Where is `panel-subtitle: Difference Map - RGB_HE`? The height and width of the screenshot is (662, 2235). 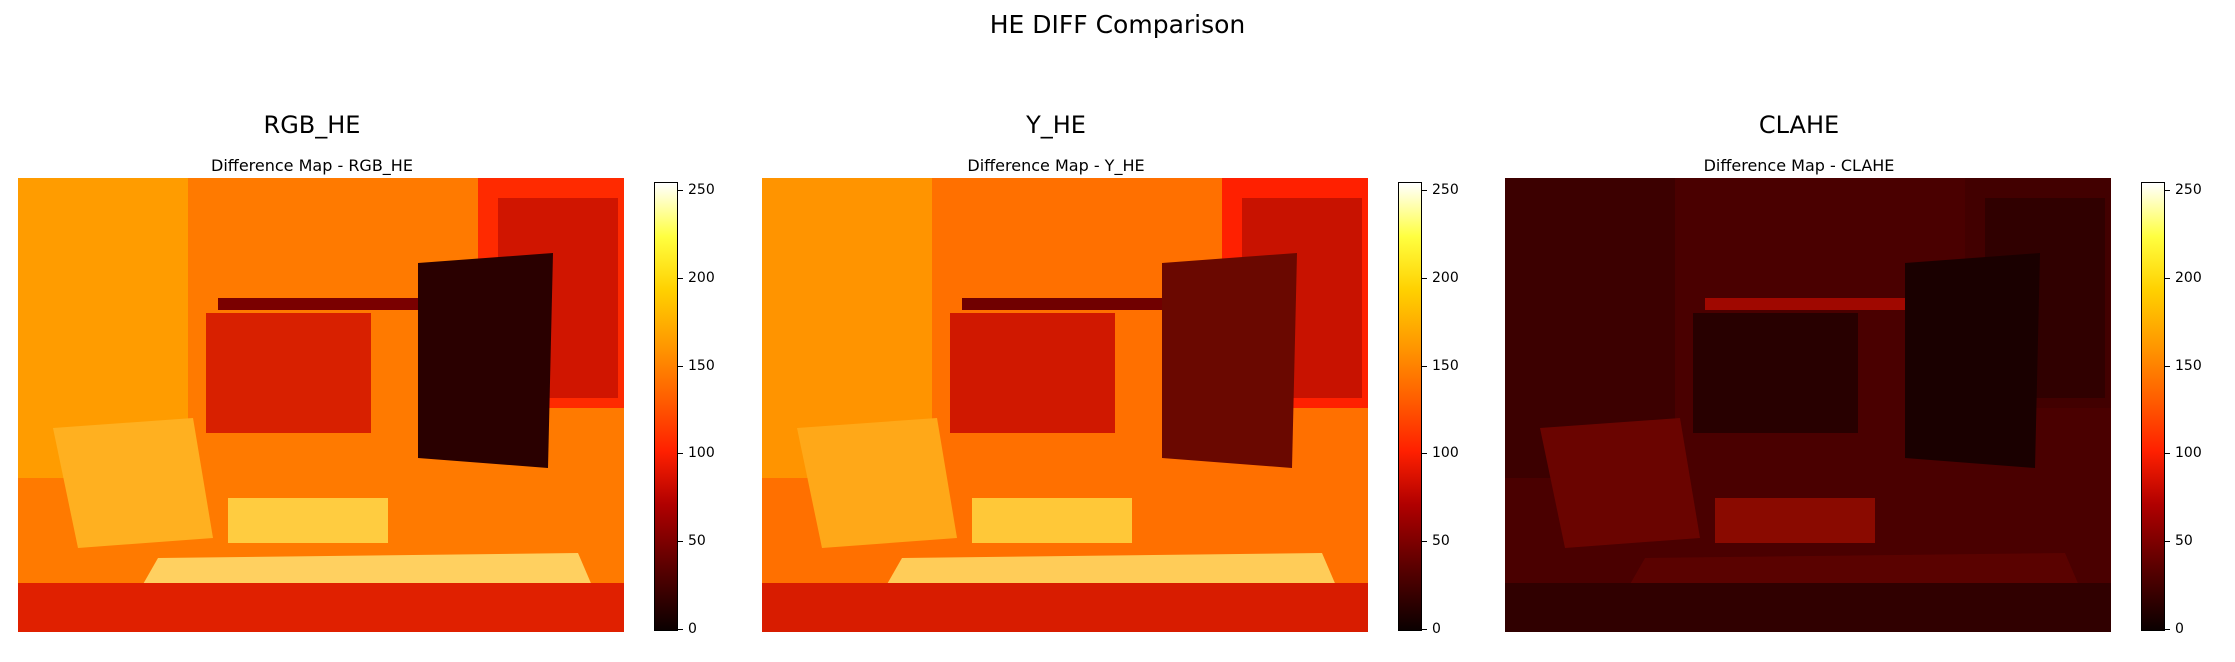 panel-subtitle: Difference Map - RGB_HE is located at coordinates (312, 165).